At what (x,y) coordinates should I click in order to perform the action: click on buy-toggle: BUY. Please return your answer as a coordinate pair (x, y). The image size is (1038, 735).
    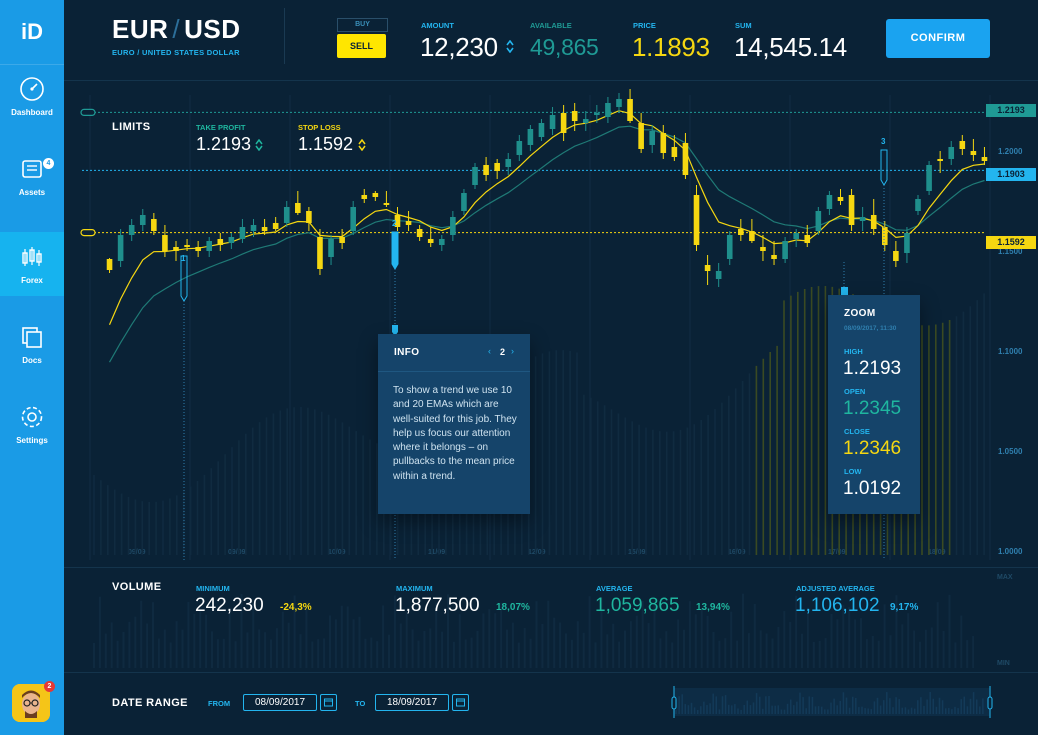
    Looking at the image, I should click on (362, 25).